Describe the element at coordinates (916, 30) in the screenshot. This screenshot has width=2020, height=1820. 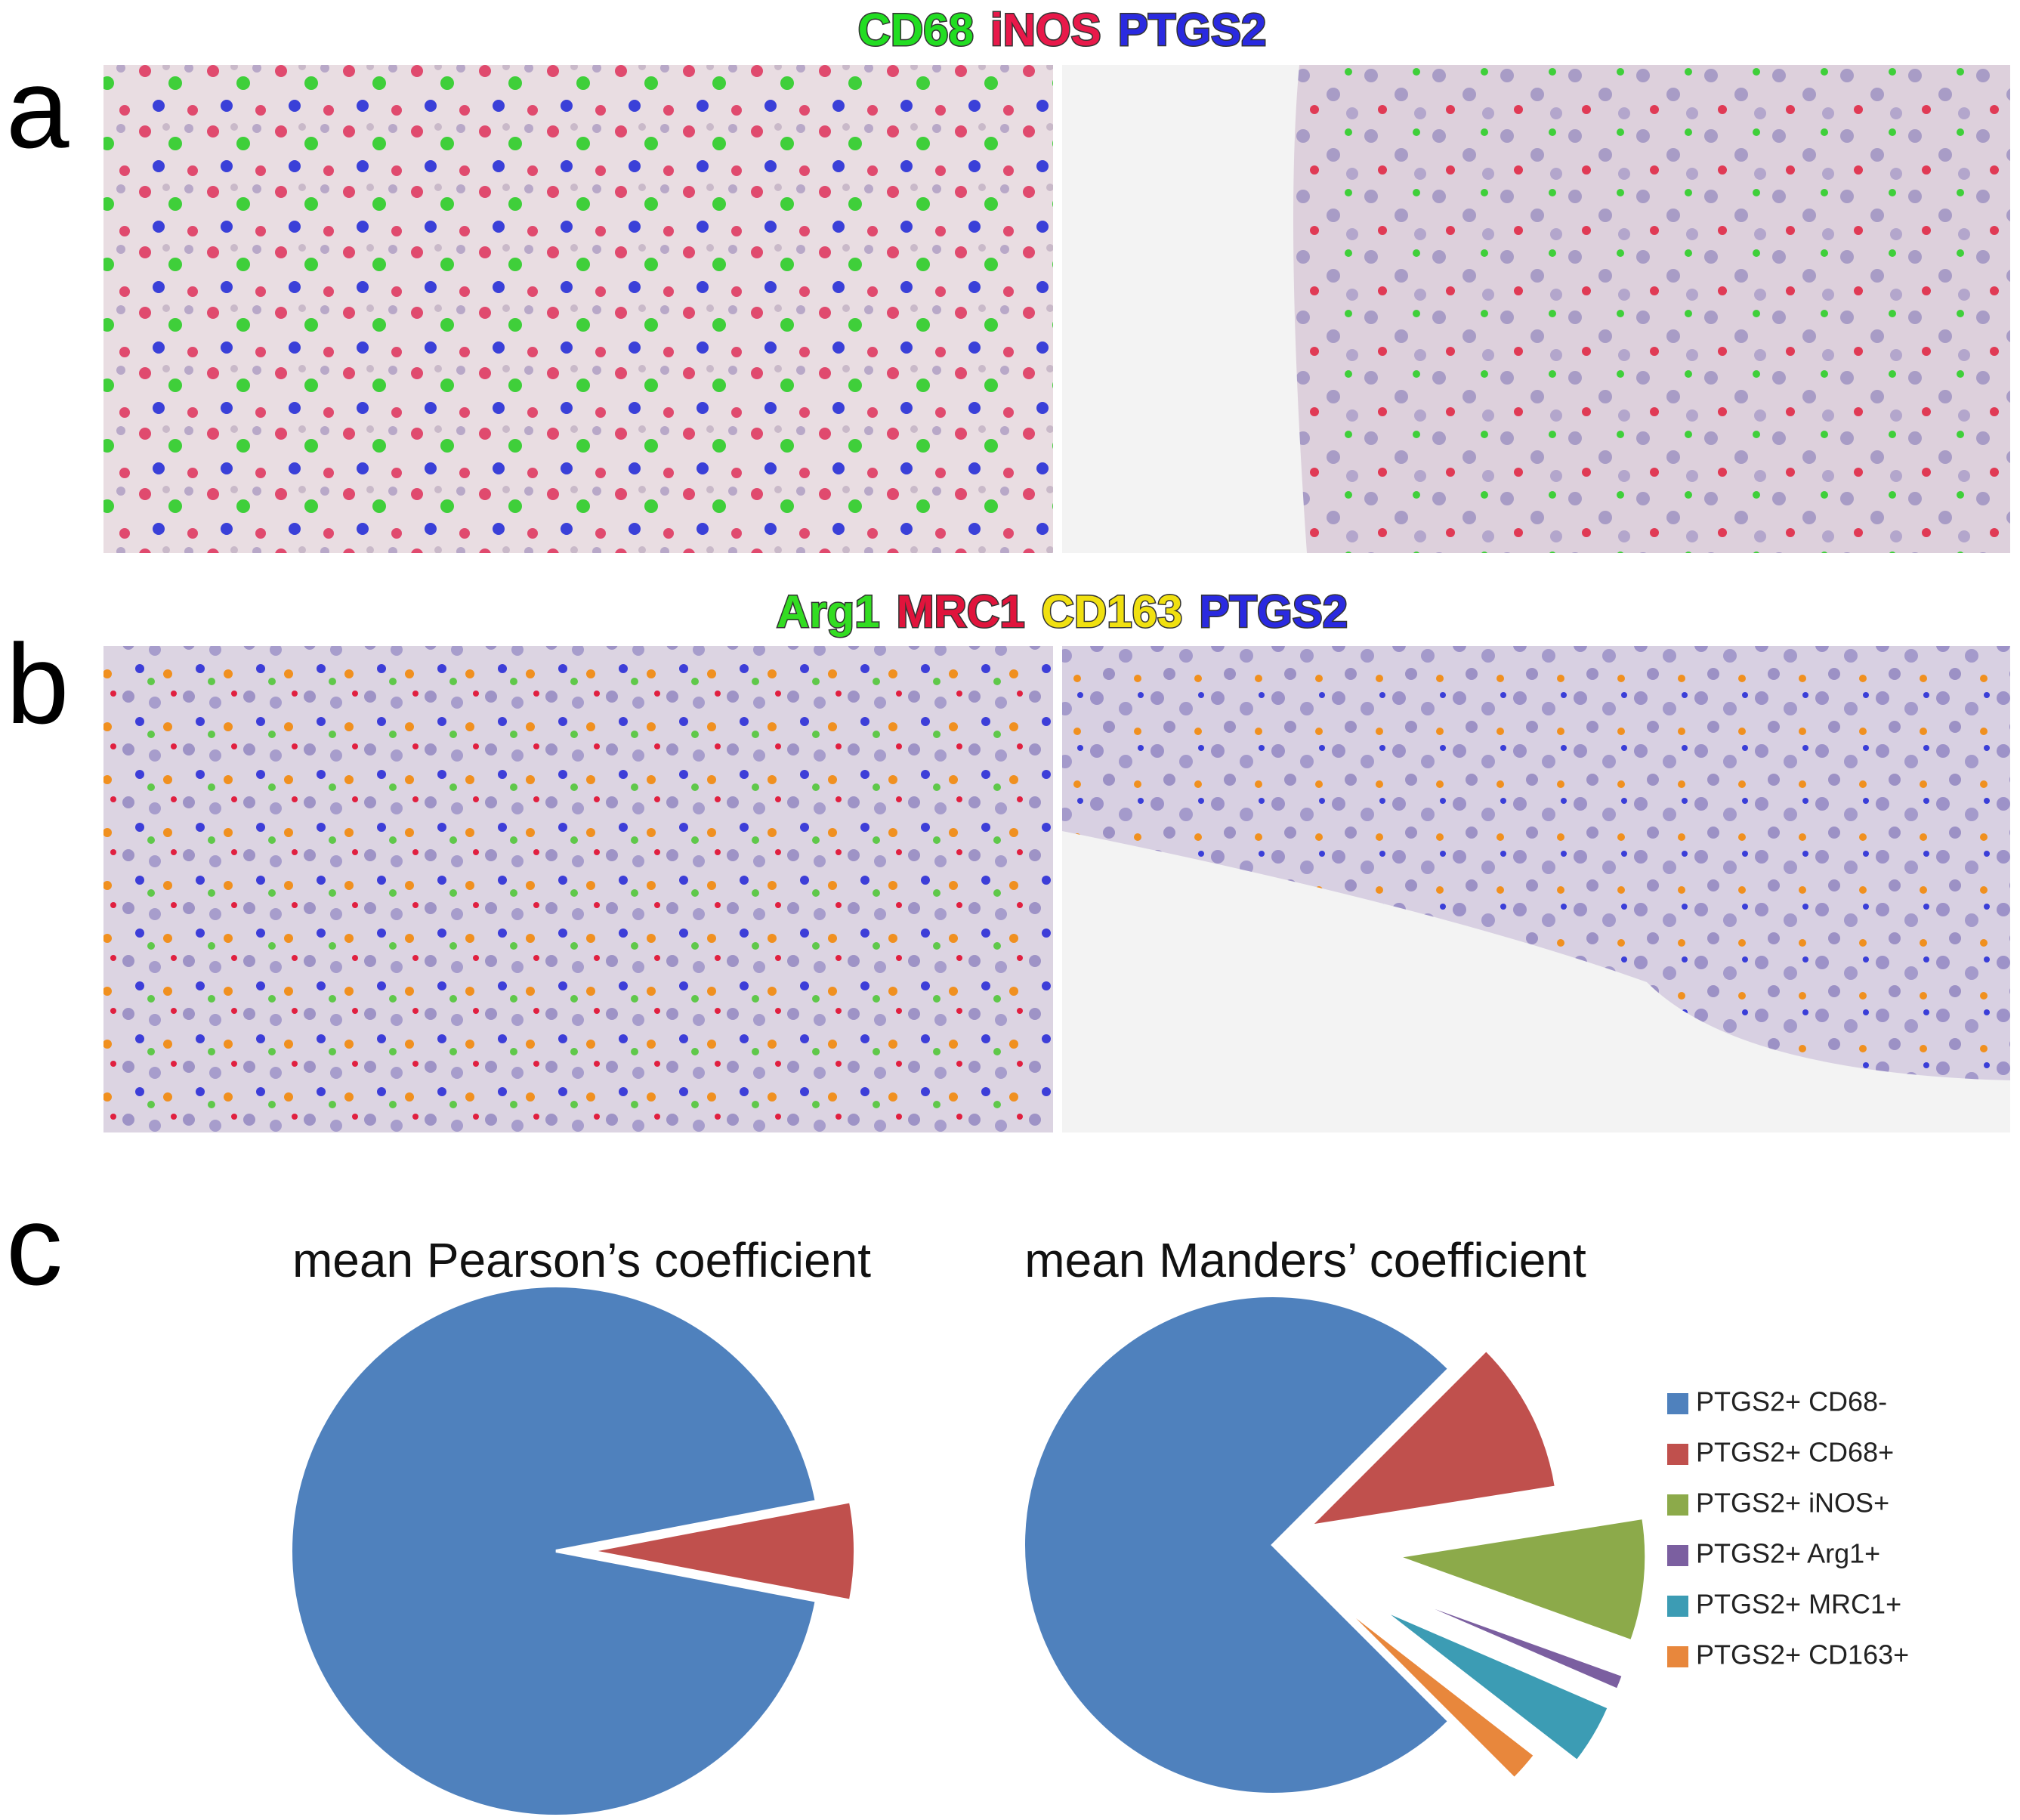
I see `stain-name: CD68` at that location.